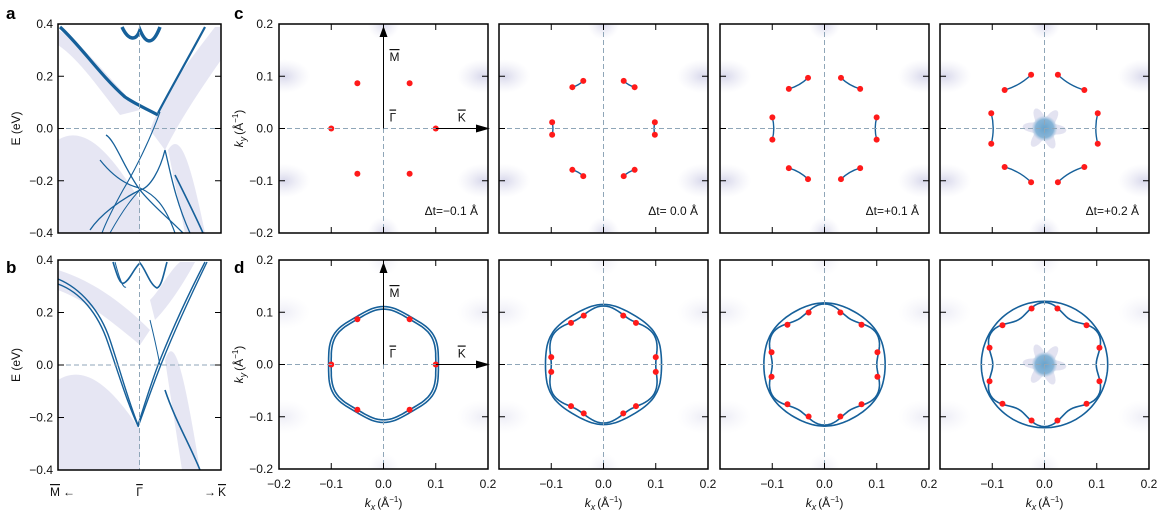 The width and height of the screenshot is (1161, 521). What do you see at coordinates (1112, 210) in the screenshot?
I see `delta-t-annotation: Δt=+0.2 Å` at bounding box center [1112, 210].